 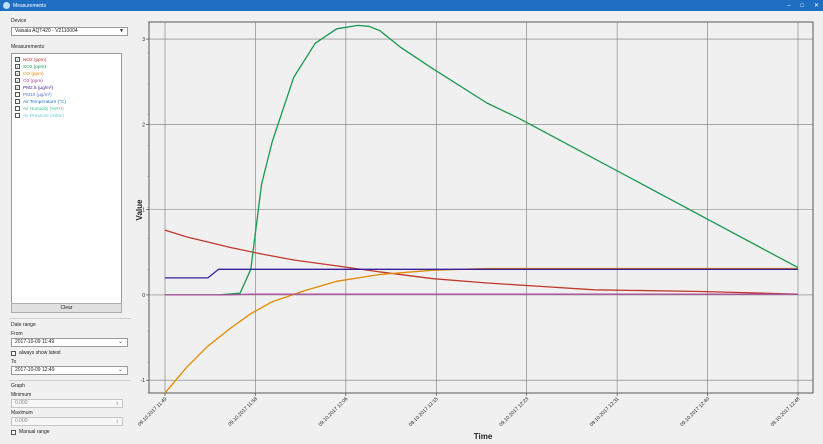 What do you see at coordinates (21, 403) in the screenshot?
I see `minimum-value: 0.000` at bounding box center [21, 403].